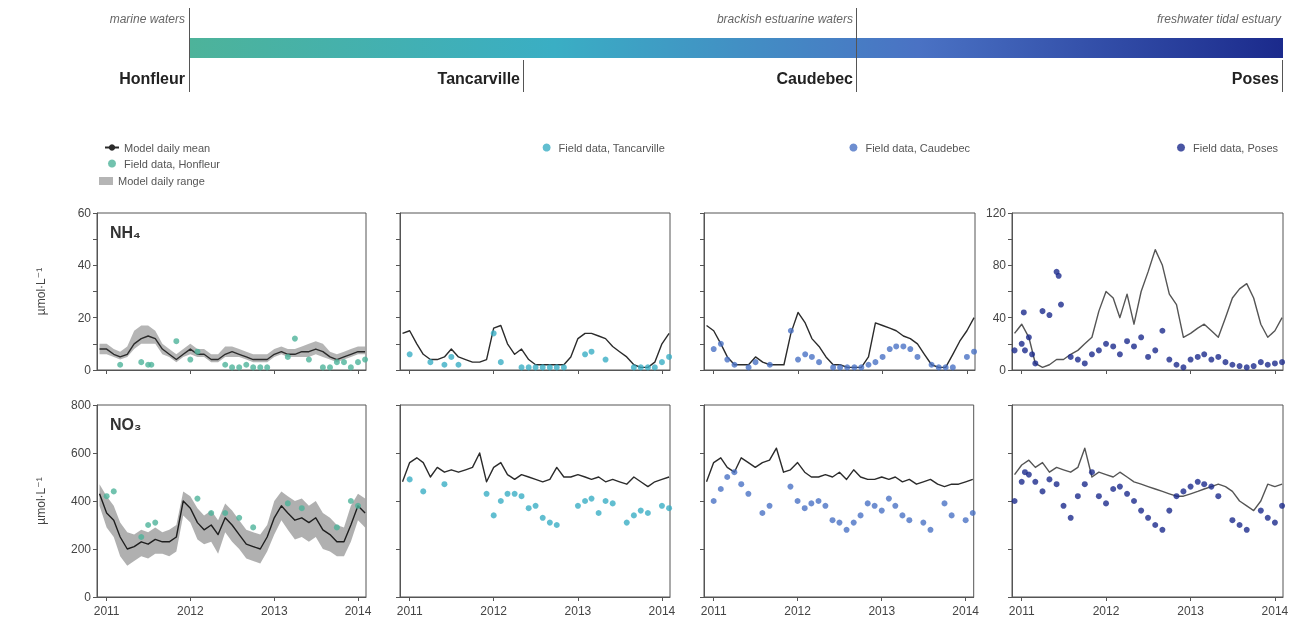 This screenshot has height=619, width=1297. Describe the element at coordinates (1218, 19) in the screenshot. I see `text: freshwater tidal estuary` at that location.